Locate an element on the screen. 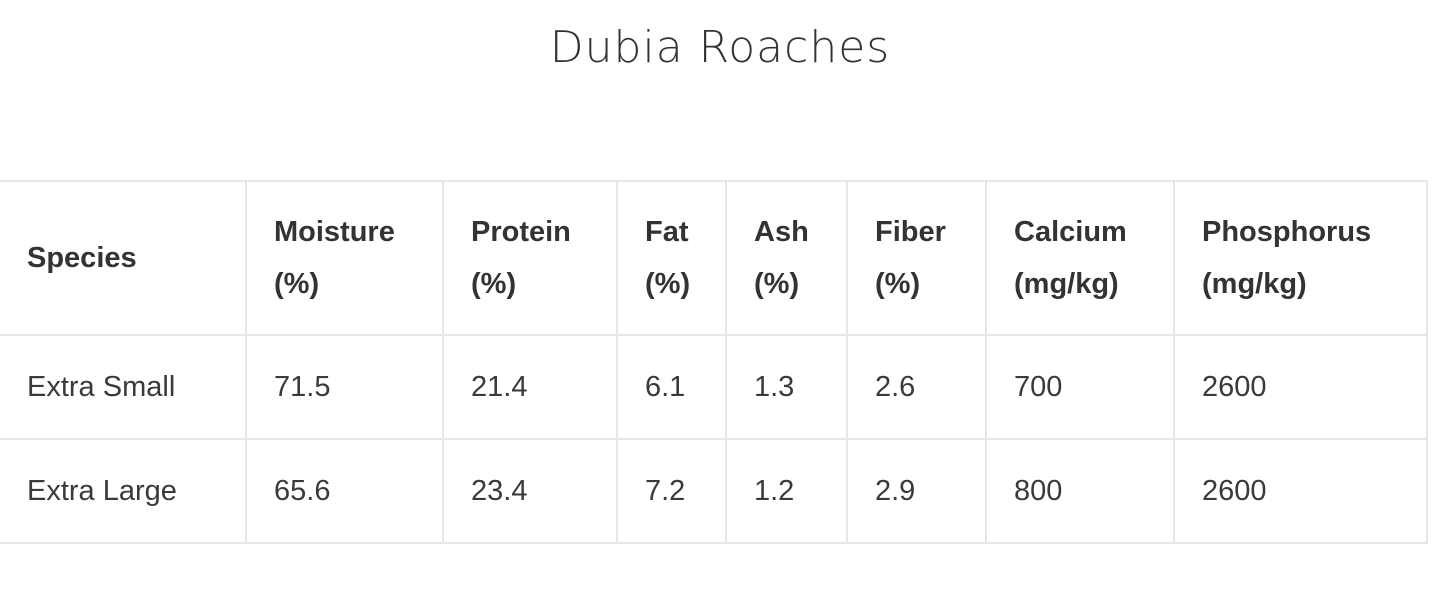 The image size is (1440, 611). column-header: Fiber (%) is located at coordinates (916, 258).